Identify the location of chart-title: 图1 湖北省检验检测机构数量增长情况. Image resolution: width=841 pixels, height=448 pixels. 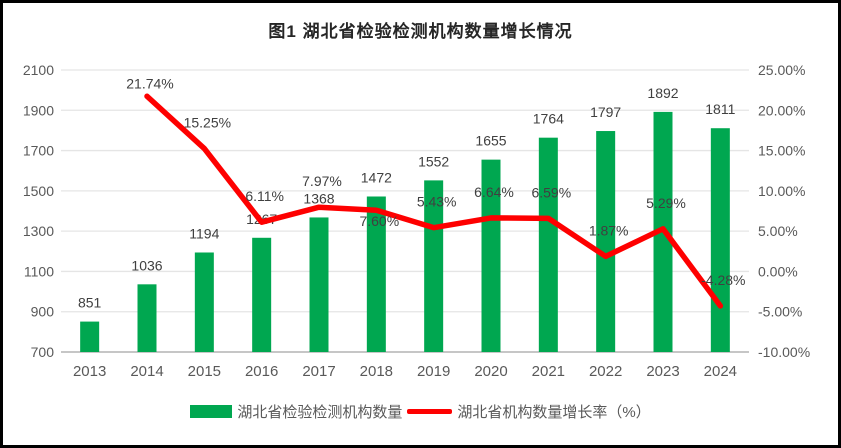
(420, 31).